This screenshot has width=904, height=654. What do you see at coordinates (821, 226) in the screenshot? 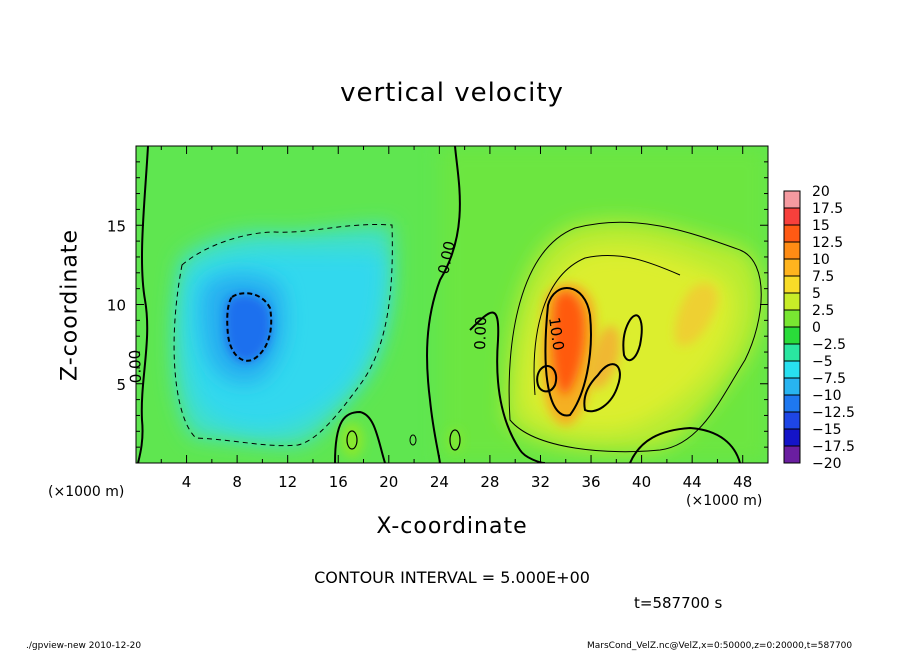
I see `colorbar-label: 15` at bounding box center [821, 226].